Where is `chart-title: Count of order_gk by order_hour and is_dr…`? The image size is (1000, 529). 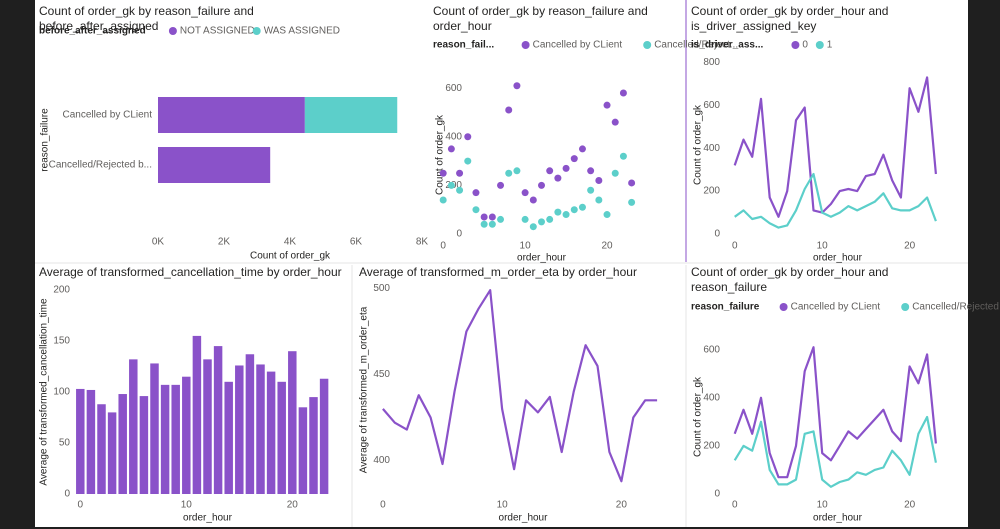
chart-title: Count of order_gk by order_hour and is_dr… is located at coordinates (789, 18).